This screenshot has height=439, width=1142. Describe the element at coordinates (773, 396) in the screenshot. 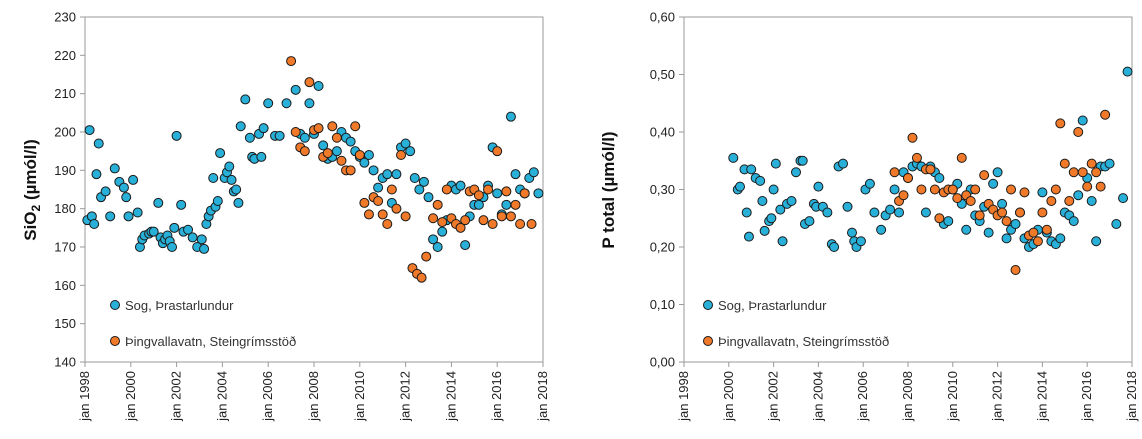

I see `ptotal-x-tick-label: jan 2002` at that location.